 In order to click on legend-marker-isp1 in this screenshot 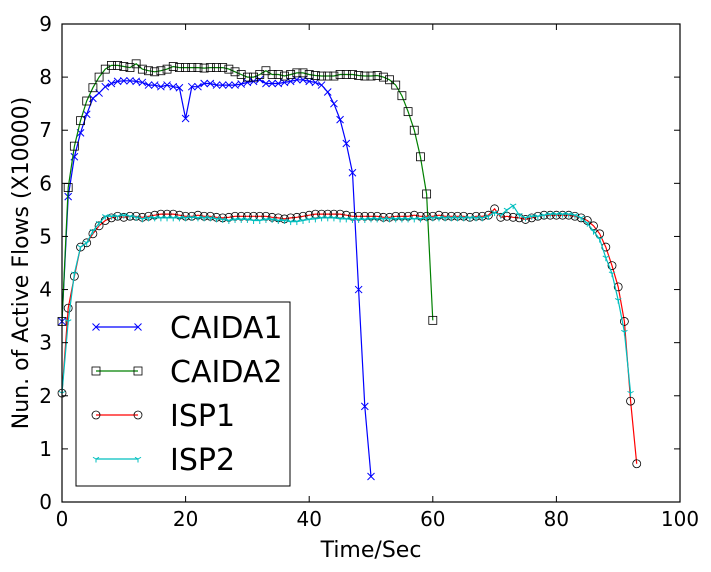, I will do `click(138, 415)`.